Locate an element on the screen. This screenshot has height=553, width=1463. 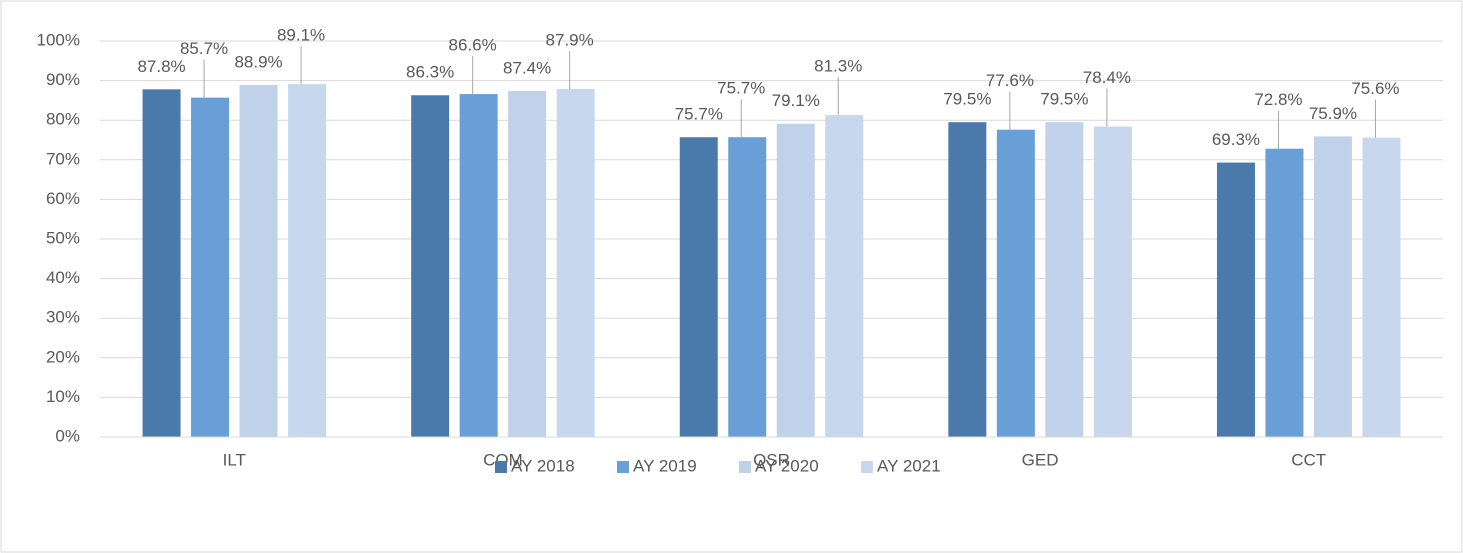
data-label: 81.3% is located at coordinates (838, 66).